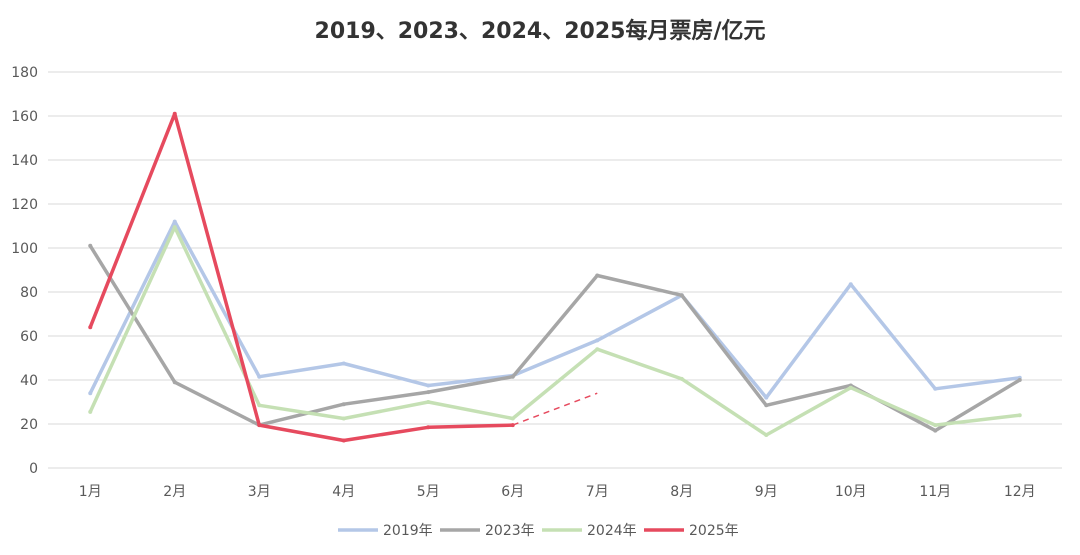 This screenshot has height=555, width=1080. Describe the element at coordinates (512, 492) in the screenshot. I see `x-tick-label: 6月` at that location.